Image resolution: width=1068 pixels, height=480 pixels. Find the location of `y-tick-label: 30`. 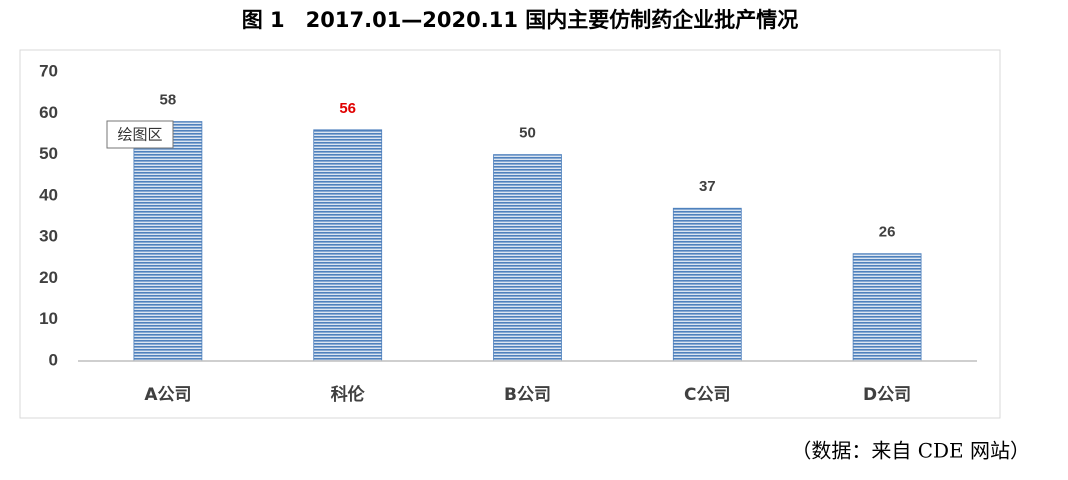

y-tick-label: 30 is located at coordinates (48, 236).